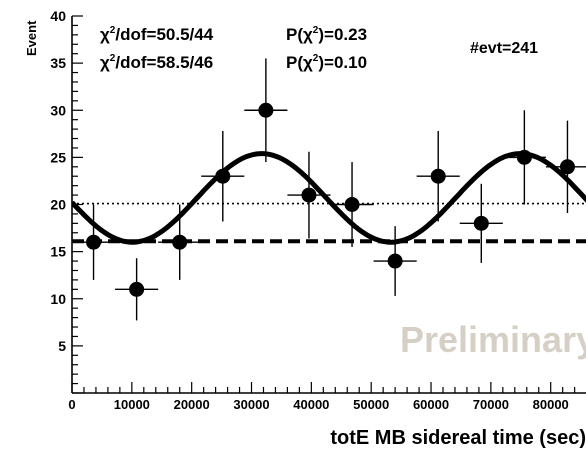  What do you see at coordinates (326, 62) in the screenshot?
I see `prob-line-2: P(χ2)=0.10` at bounding box center [326, 62].